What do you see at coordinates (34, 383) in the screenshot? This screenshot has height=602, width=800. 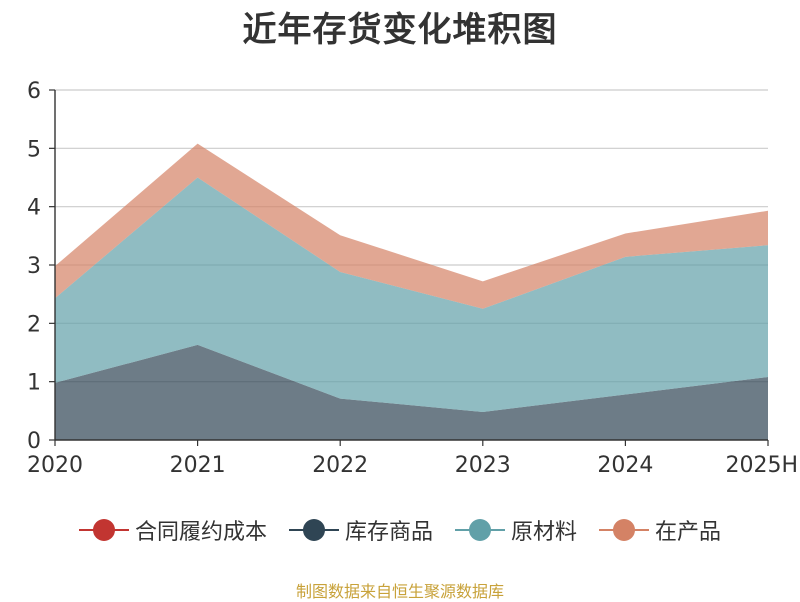 I see `y-tick-label: 1` at bounding box center [34, 383].